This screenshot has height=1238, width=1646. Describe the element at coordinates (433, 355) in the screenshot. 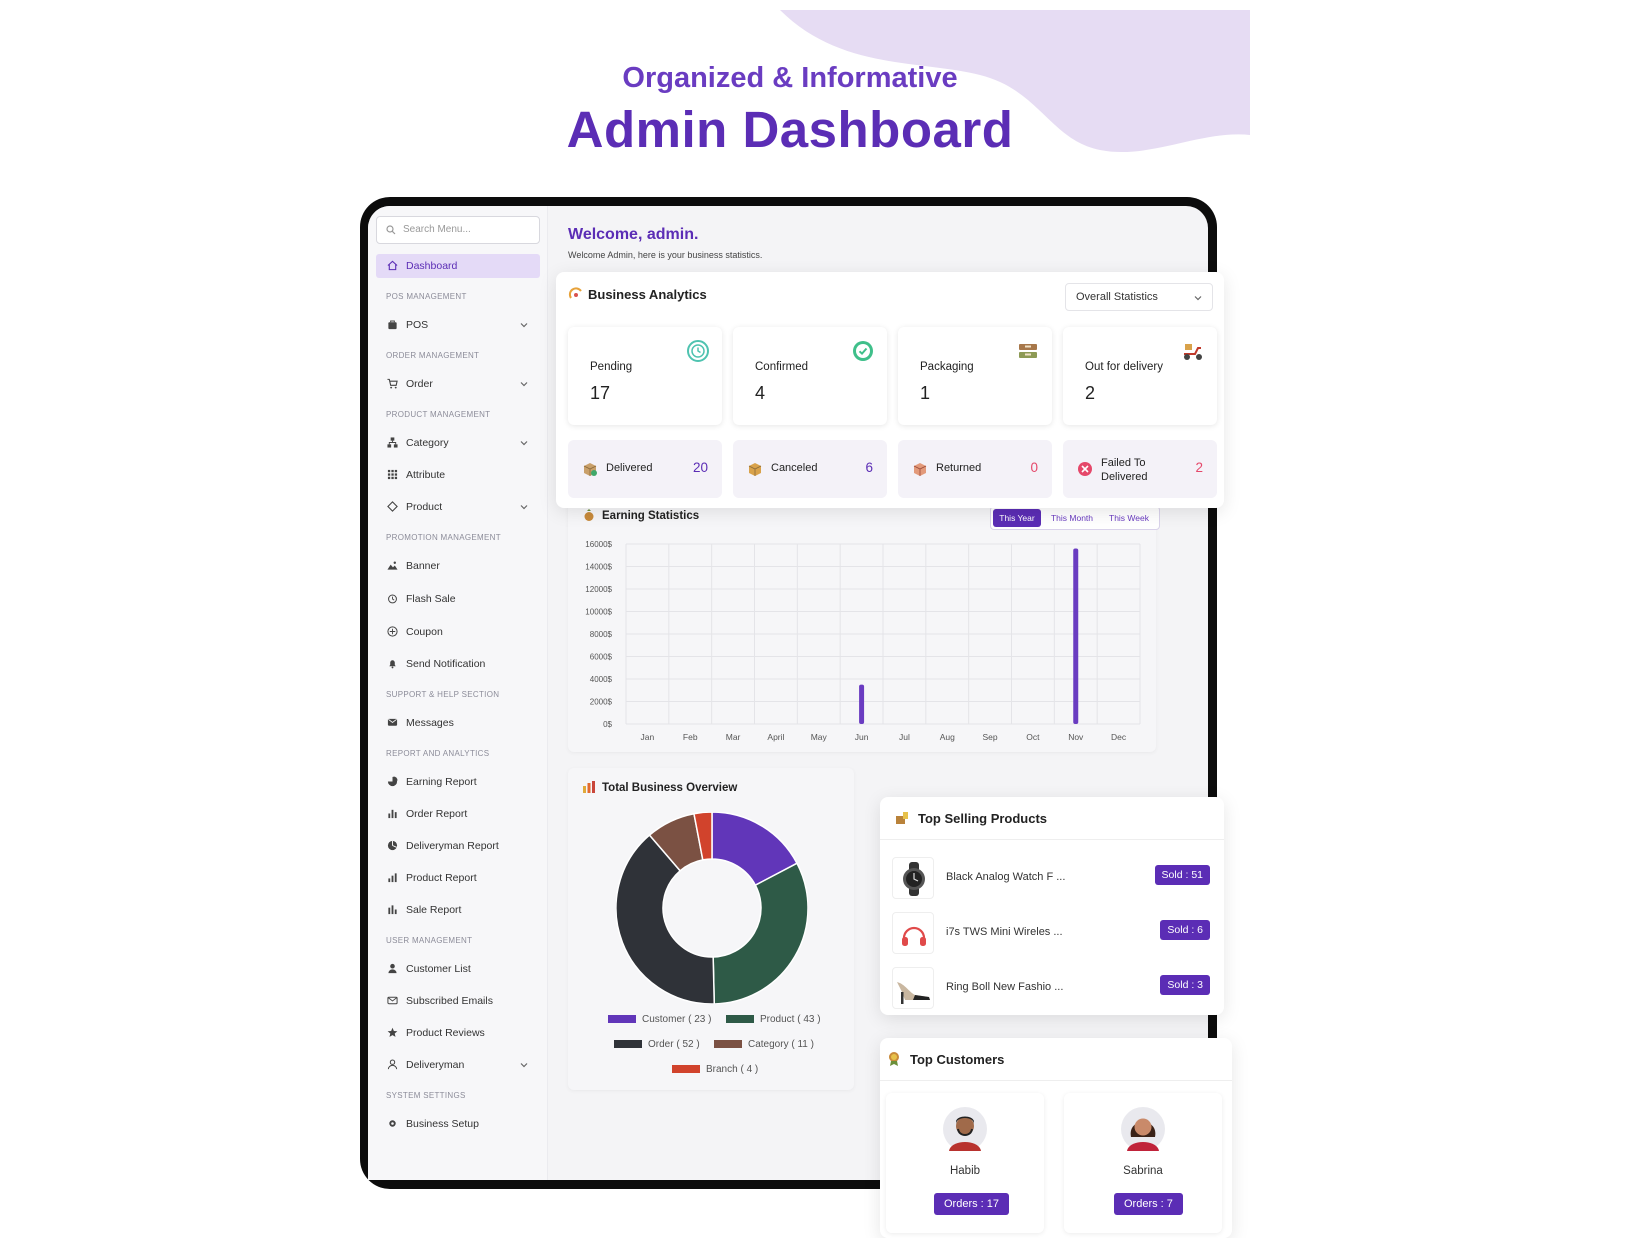

I see `section-order-management: ORDER MANAGEMENT` at that location.